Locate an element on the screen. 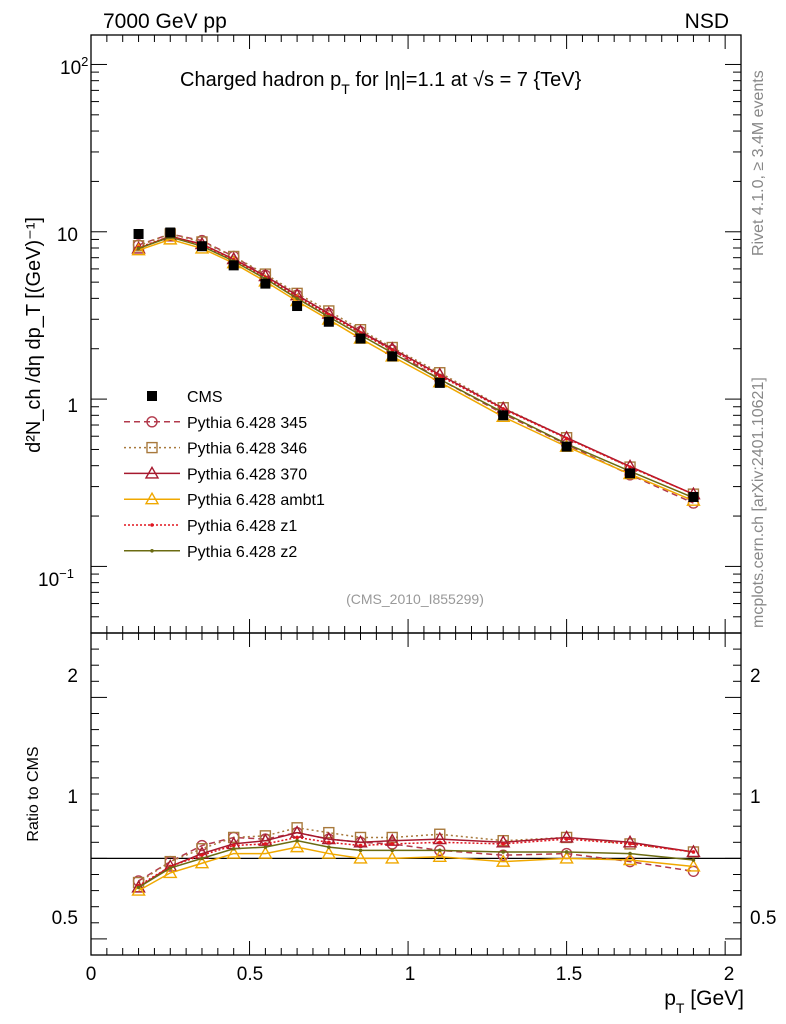 This screenshot has width=786, height=1024. y-tick-label-1: 1 is located at coordinates (72, 406).